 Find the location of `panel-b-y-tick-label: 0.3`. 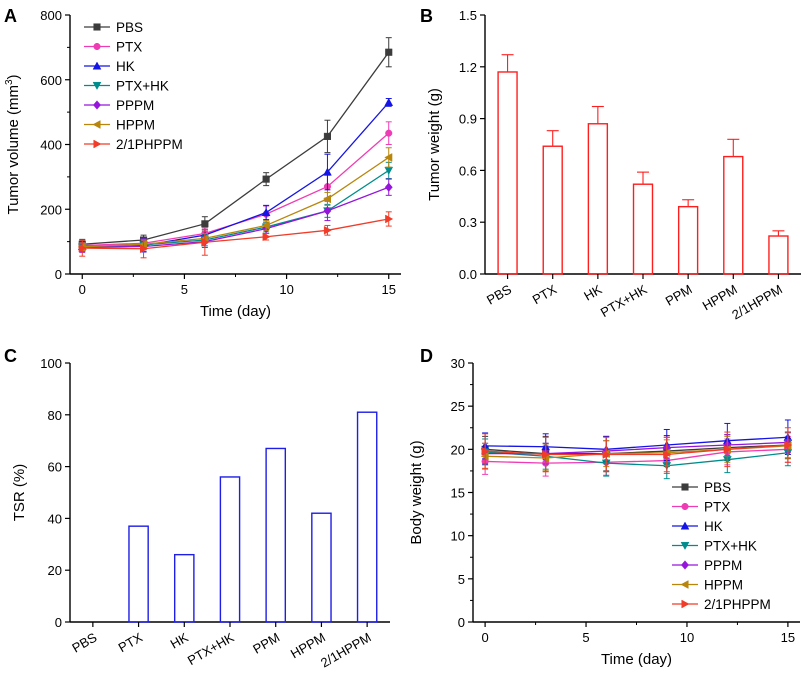

panel-b-y-tick-label: 0.3 is located at coordinates (468, 222).